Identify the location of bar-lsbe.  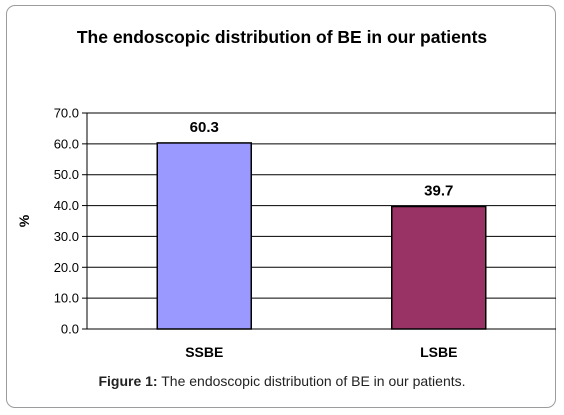
(439, 267).